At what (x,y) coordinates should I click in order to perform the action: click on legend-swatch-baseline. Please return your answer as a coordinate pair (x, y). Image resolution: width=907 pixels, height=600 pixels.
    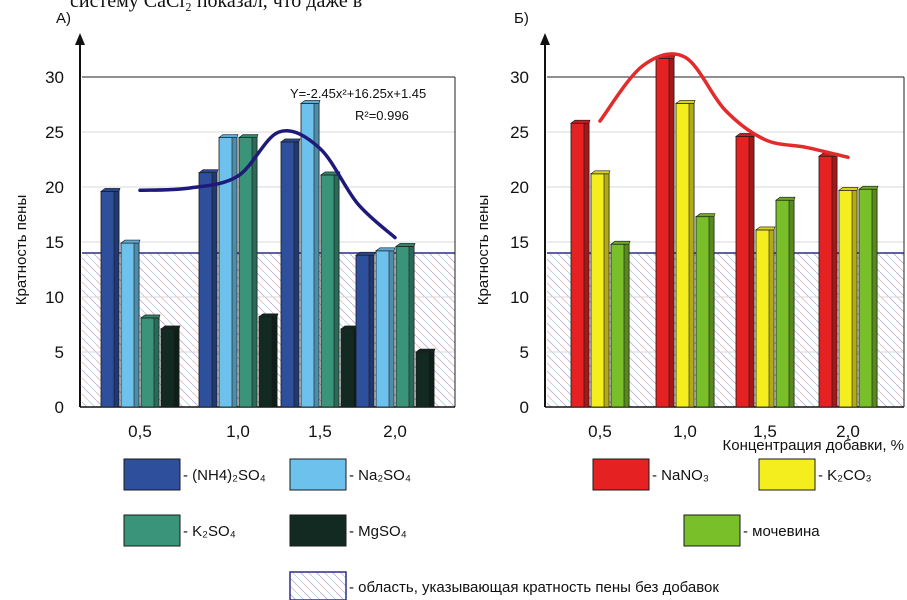
    Looking at the image, I should click on (318, 585).